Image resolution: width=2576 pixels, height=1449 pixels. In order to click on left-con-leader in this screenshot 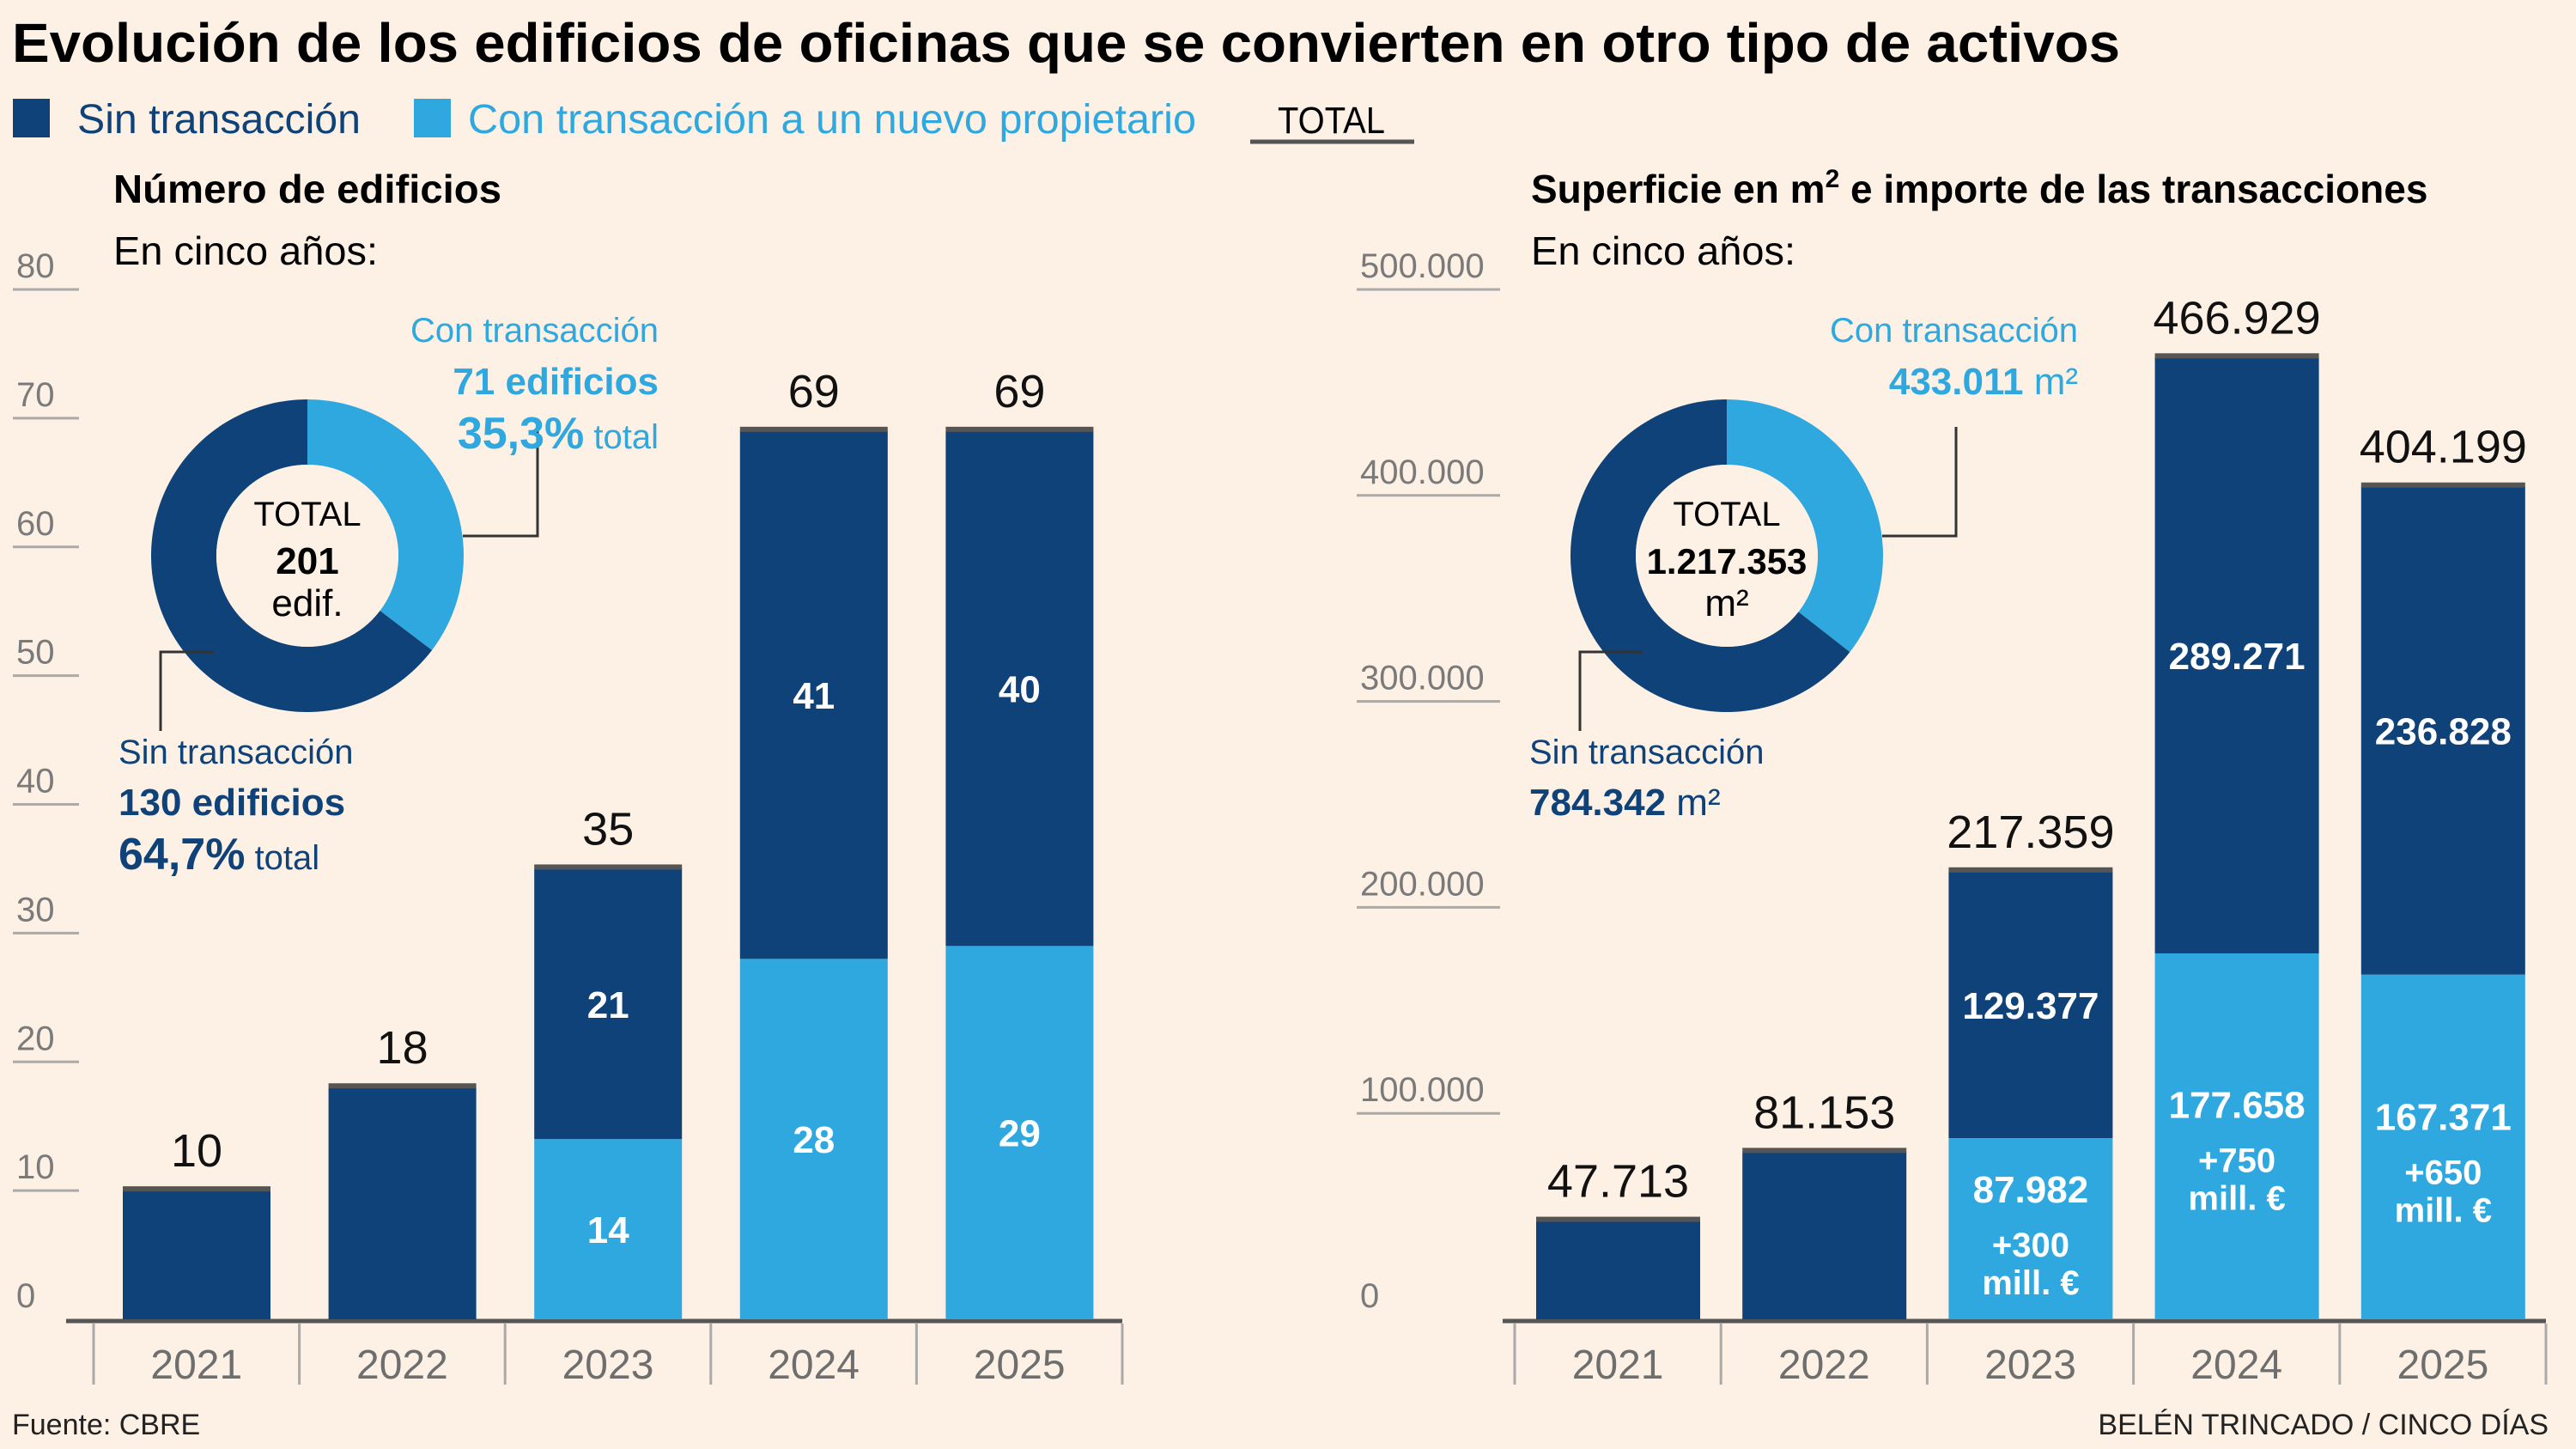, I will do `click(501, 482)`.